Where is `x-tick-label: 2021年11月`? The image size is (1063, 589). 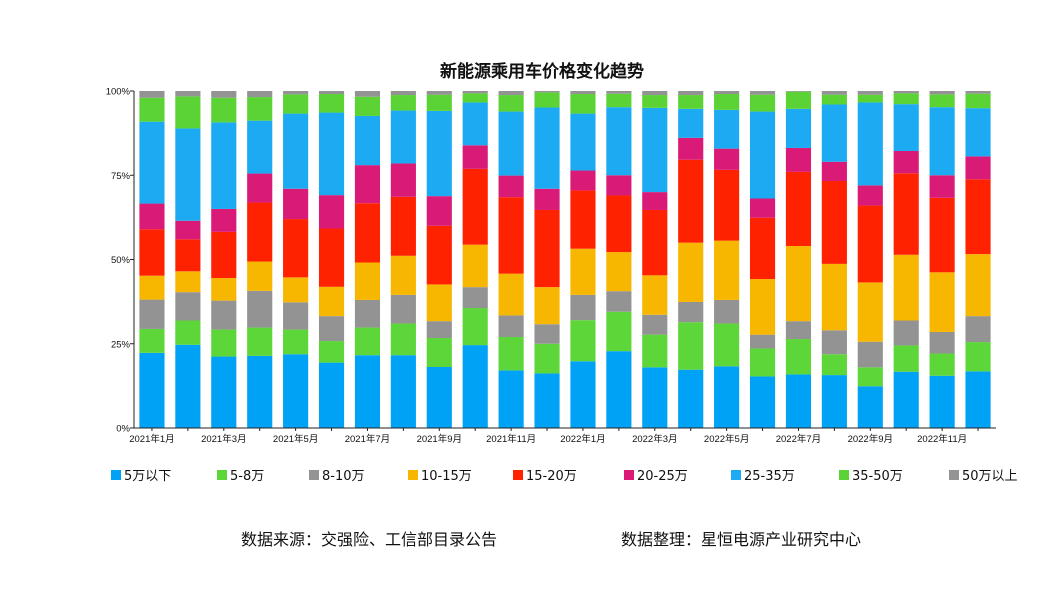 x-tick-label: 2021年11月 is located at coordinates (511, 439).